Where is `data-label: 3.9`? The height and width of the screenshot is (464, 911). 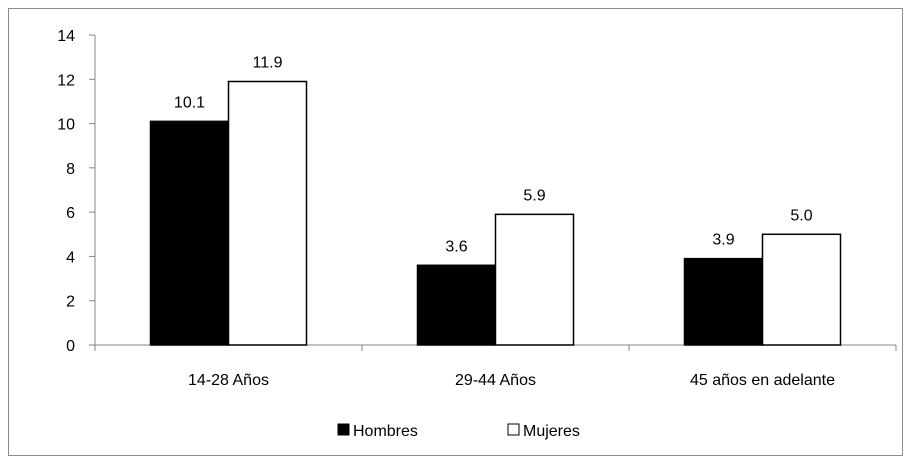
data-label: 3.9 is located at coordinates (723, 240).